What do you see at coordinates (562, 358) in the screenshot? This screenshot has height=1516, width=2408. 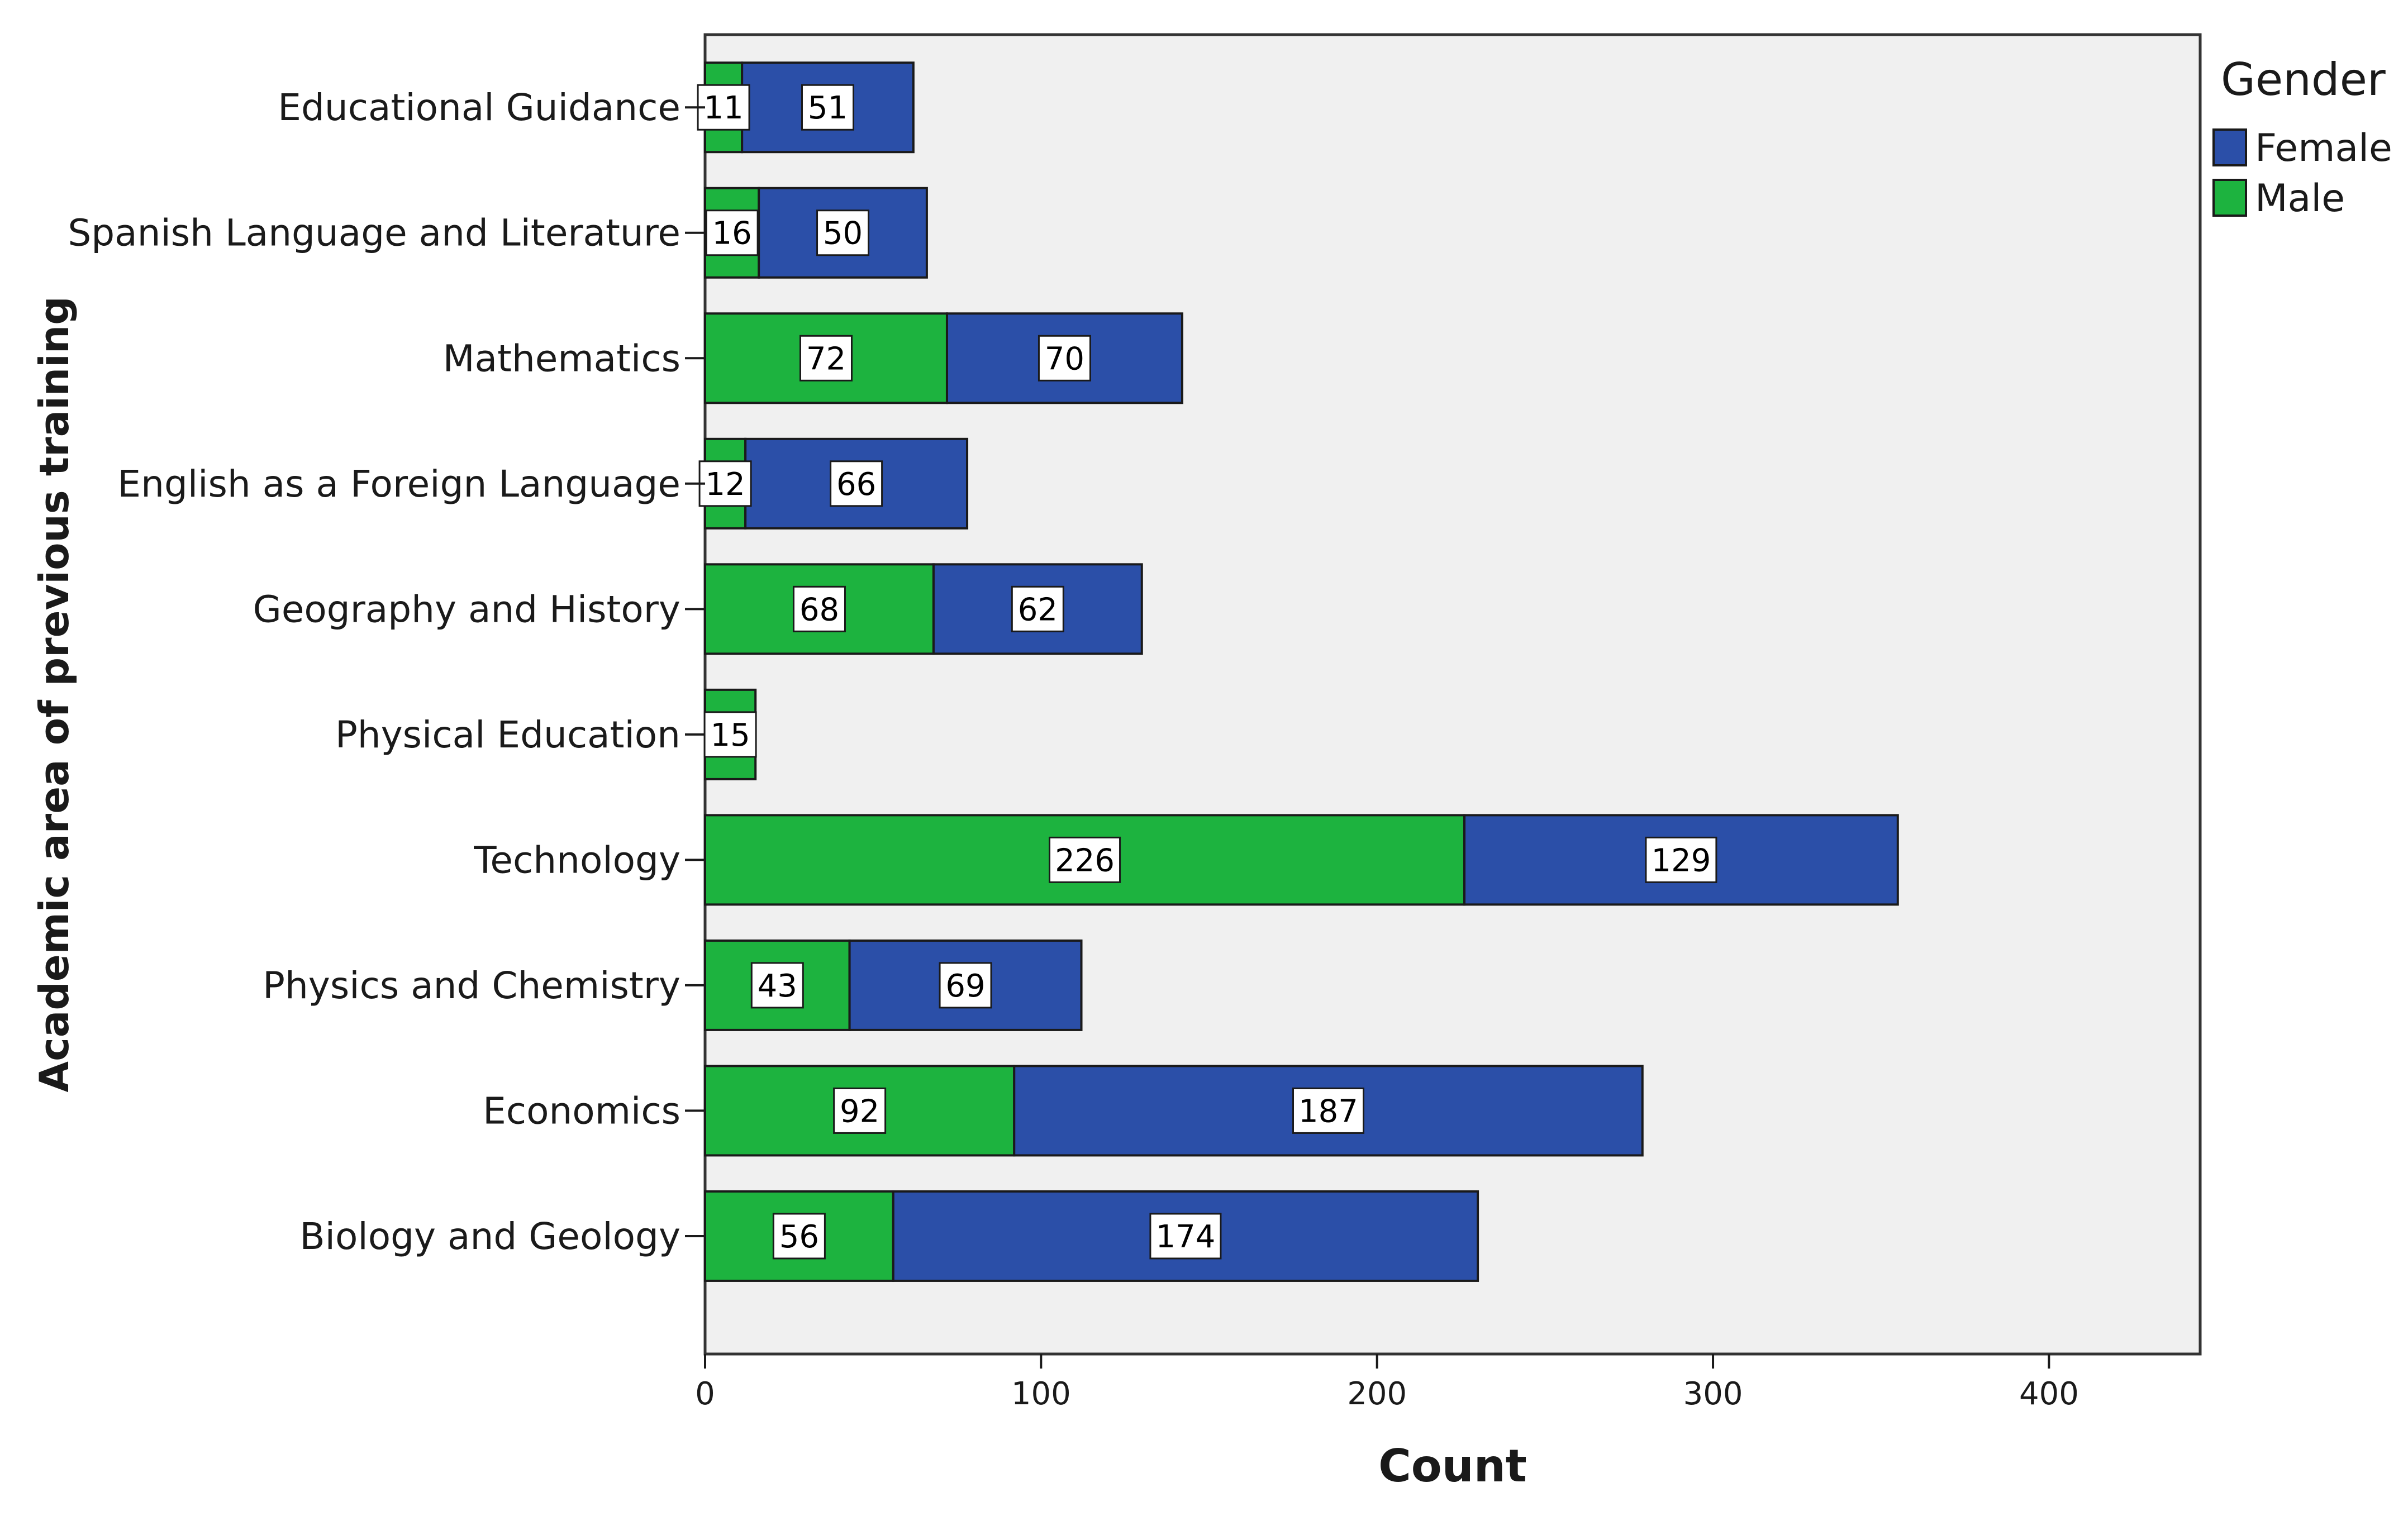 I see `y-tick-label: Mathematics` at bounding box center [562, 358].